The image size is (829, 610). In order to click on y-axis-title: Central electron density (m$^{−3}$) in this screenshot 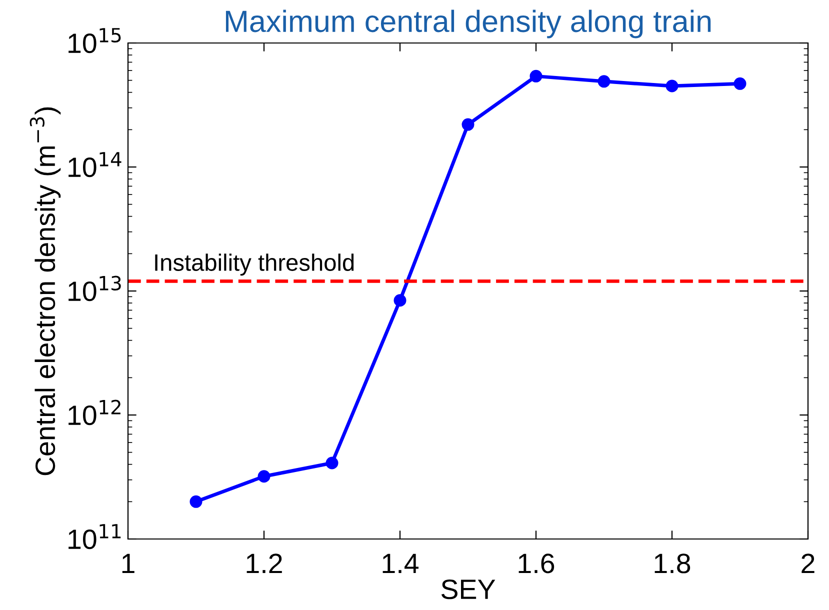, I will do `click(45, 291)`.